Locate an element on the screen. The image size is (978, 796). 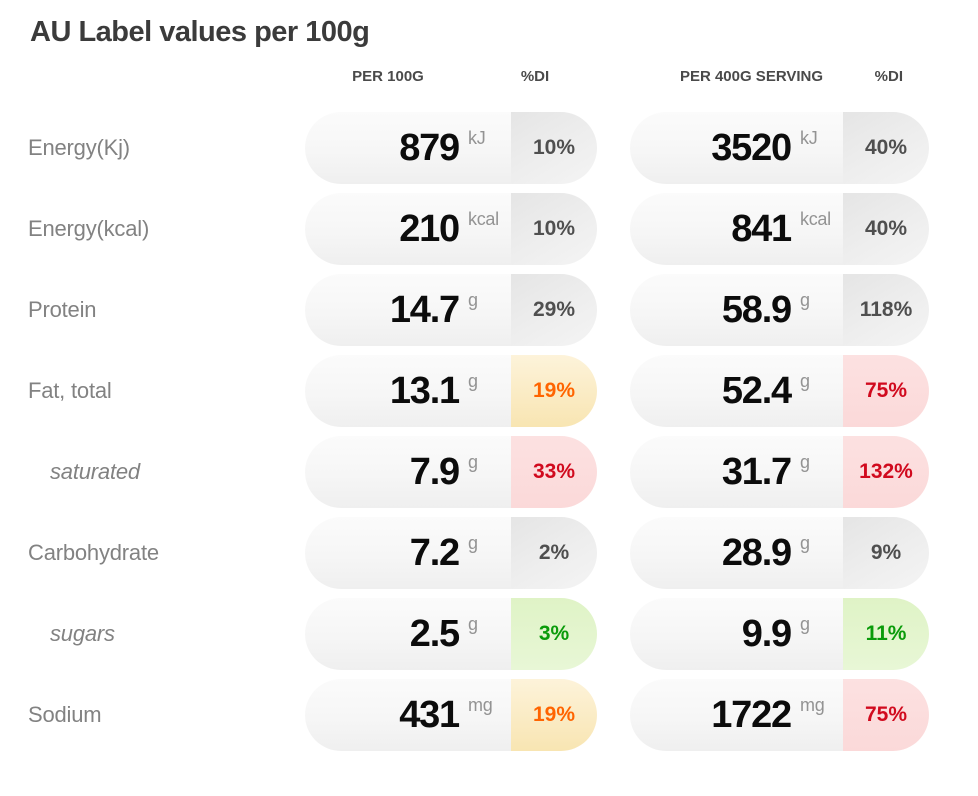
nutrient-row: Fat, total 13.1 g 19% 52.4 g 75% is located at coordinates (493, 391).